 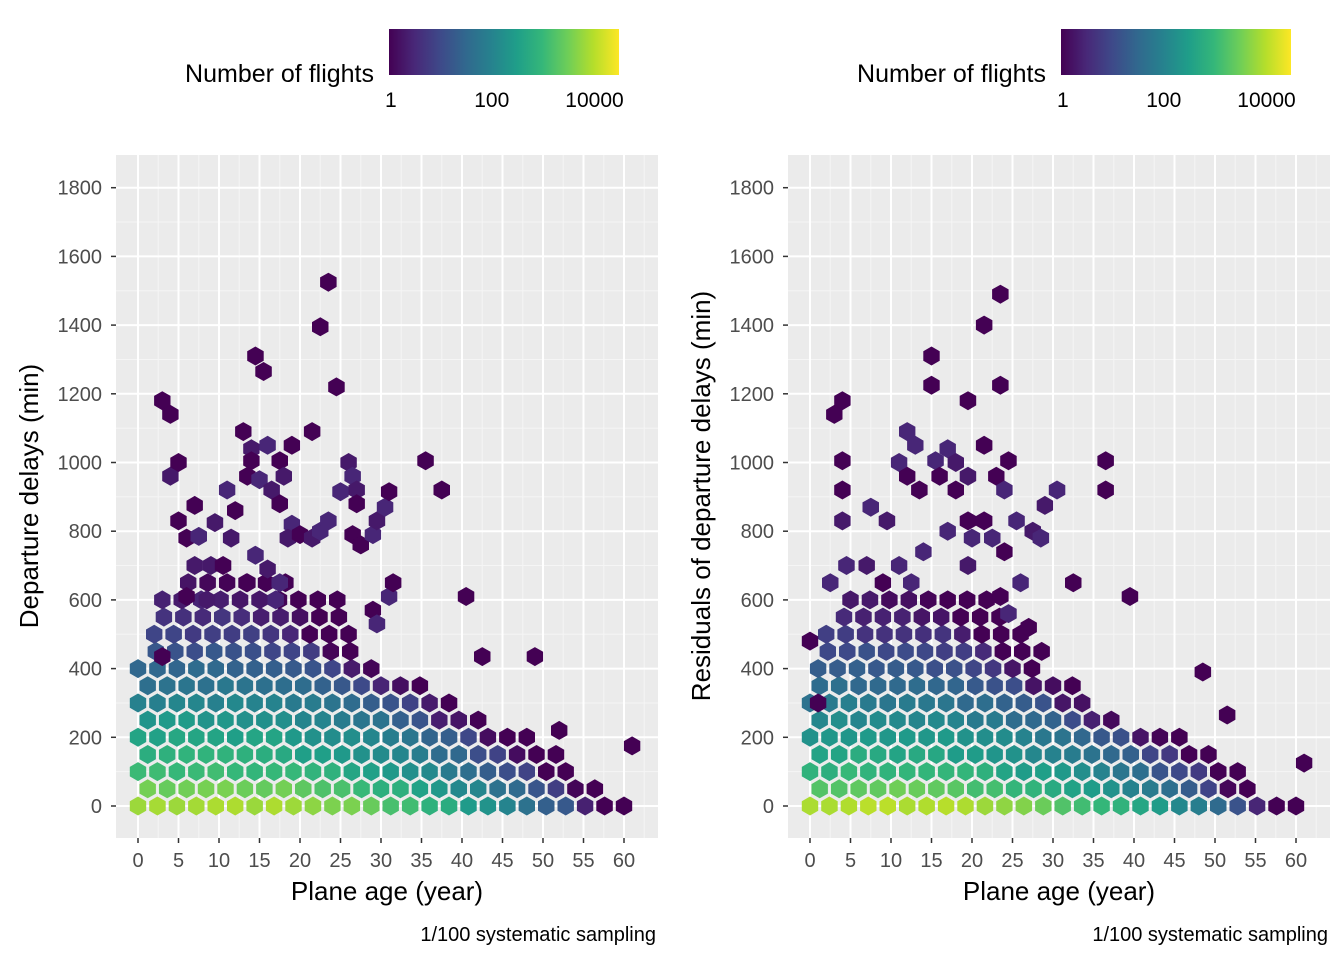 I want to click on legend-tick-label: 100, so click(x=1163, y=100).